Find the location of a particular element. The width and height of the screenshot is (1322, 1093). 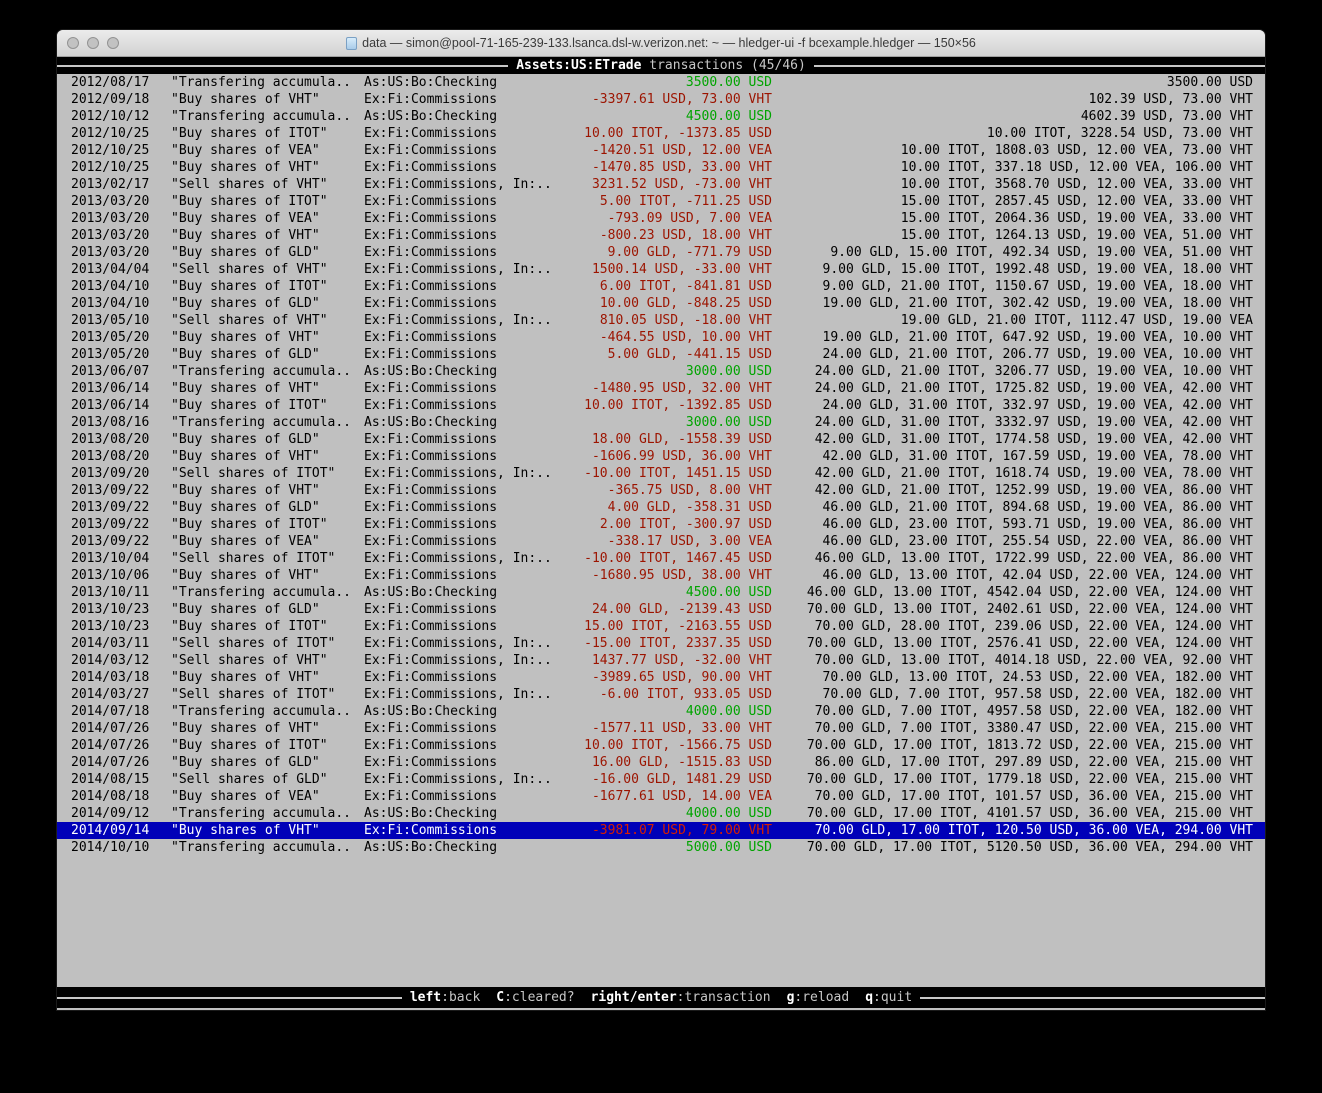

transaction-account: Ex:Fi:Commissions, In:.. is located at coordinates (458, 473).